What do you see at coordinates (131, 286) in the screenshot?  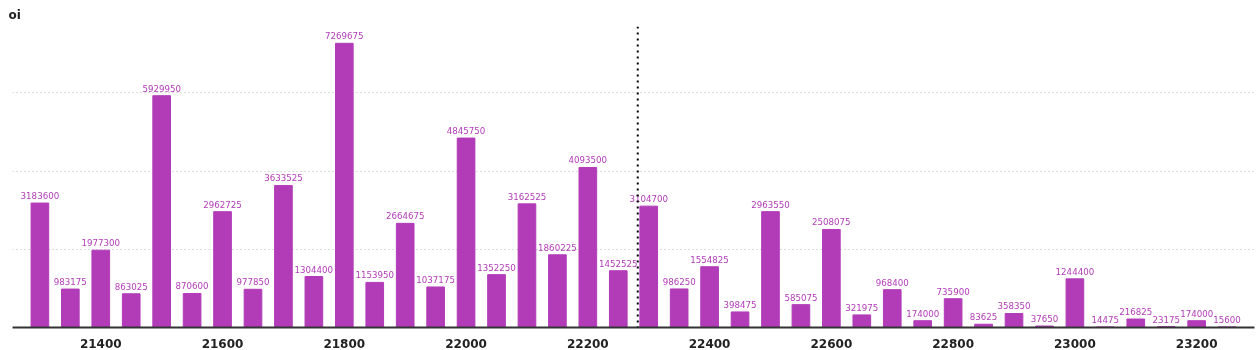 I see `data-label: 863025` at bounding box center [131, 286].